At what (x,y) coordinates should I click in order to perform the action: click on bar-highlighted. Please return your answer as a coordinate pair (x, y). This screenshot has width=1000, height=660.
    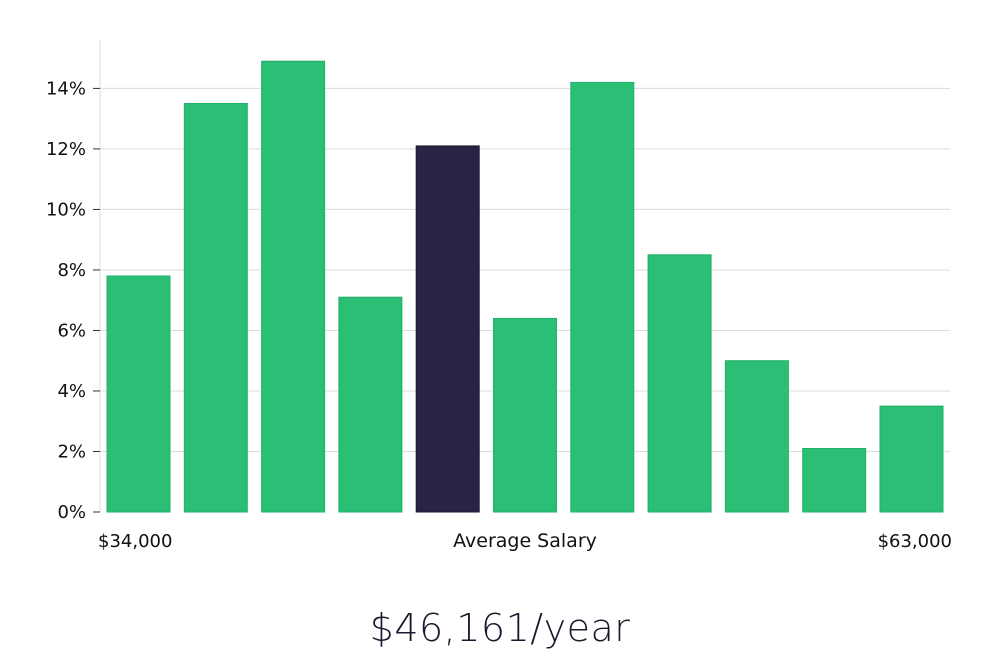
    Looking at the image, I should click on (447, 329).